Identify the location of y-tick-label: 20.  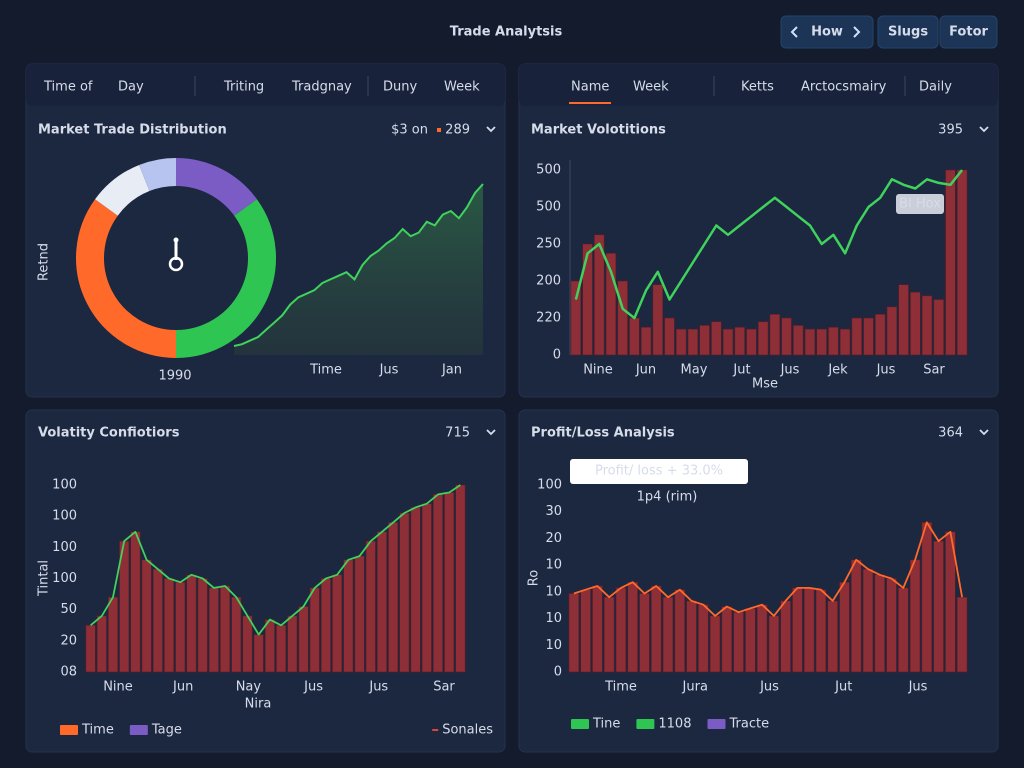
(553, 538).